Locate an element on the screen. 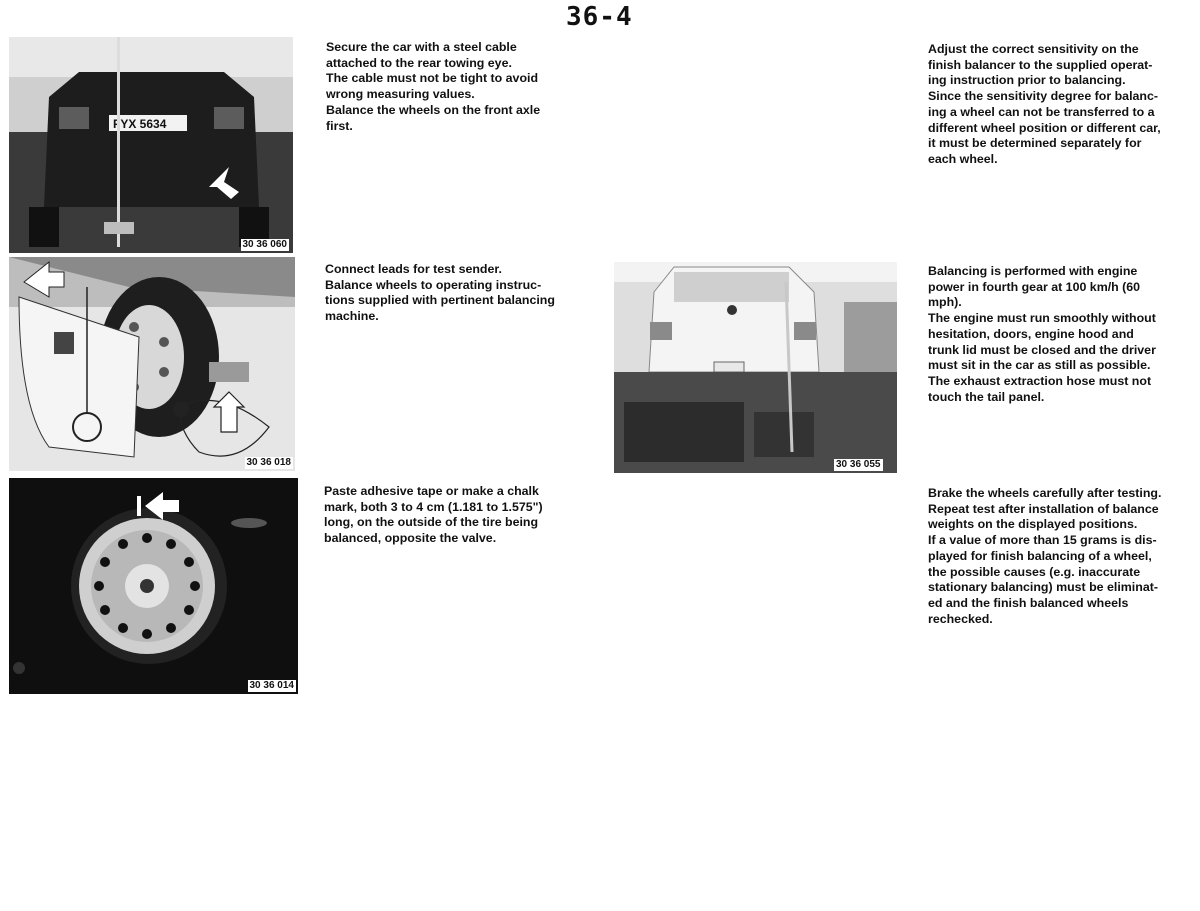 The width and height of the screenshot is (1200, 911). figure-number: 30 36 018 is located at coordinates (268, 463).